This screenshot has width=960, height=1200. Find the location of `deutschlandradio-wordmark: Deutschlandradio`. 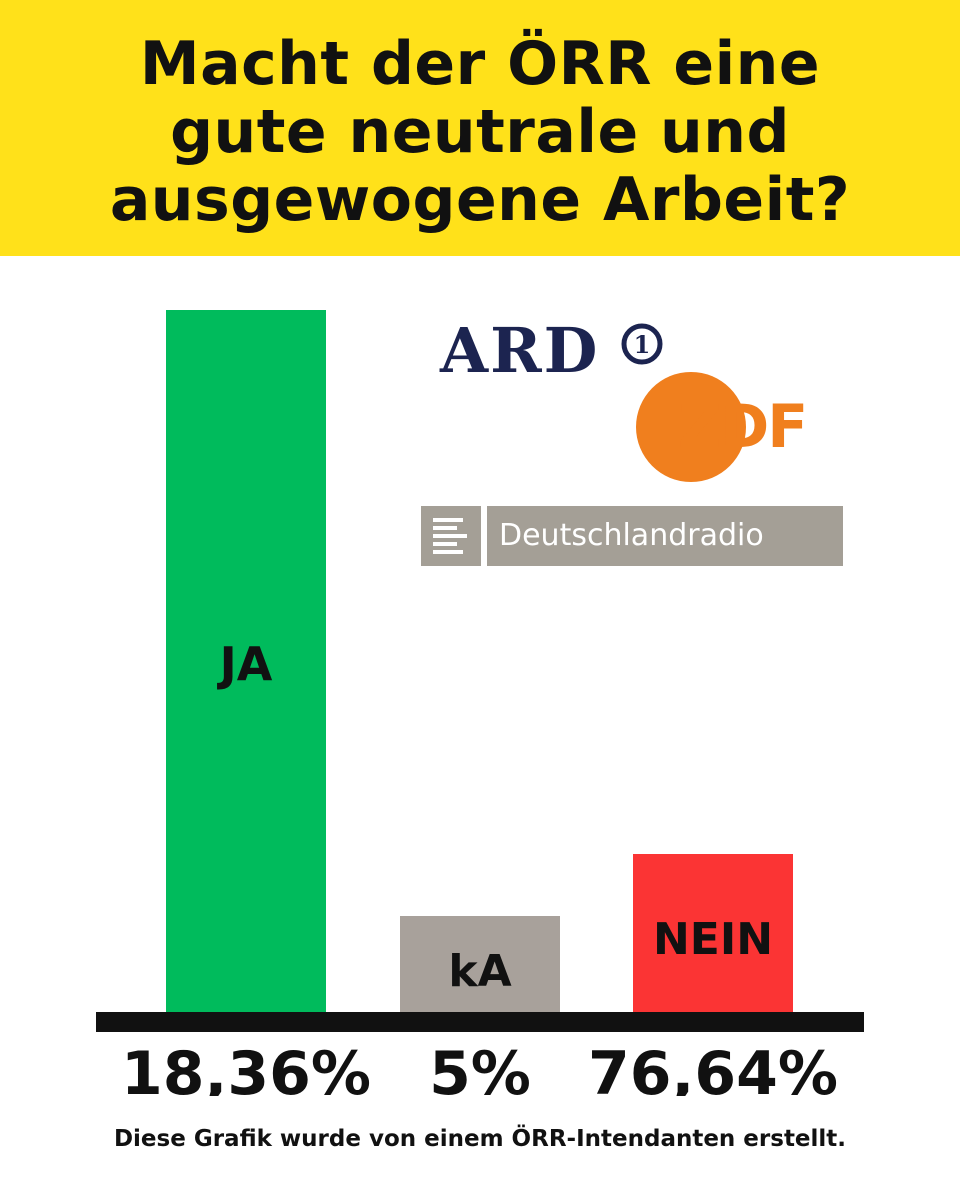

deutschlandradio-wordmark: Deutschlandradio is located at coordinates (631, 535).